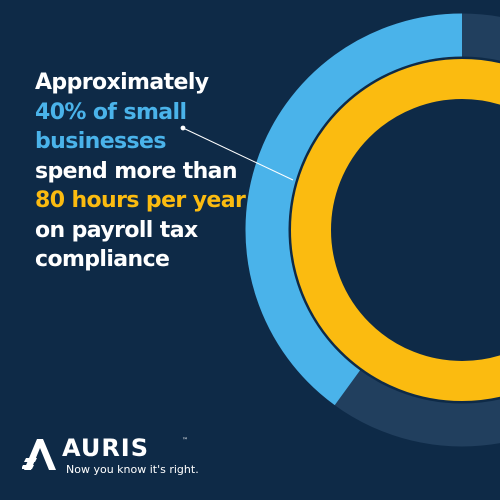 This screenshot has height=500, width=500. Describe the element at coordinates (185, 440) in the screenshot. I see `brand-trademark: ™` at that location.